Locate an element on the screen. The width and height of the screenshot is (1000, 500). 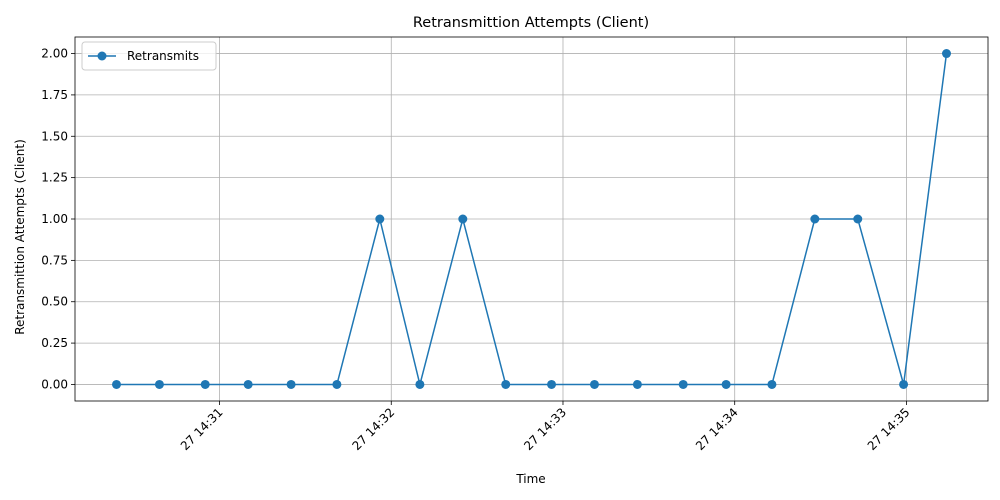
y-tick-label: 1.75 is located at coordinates (54, 95).